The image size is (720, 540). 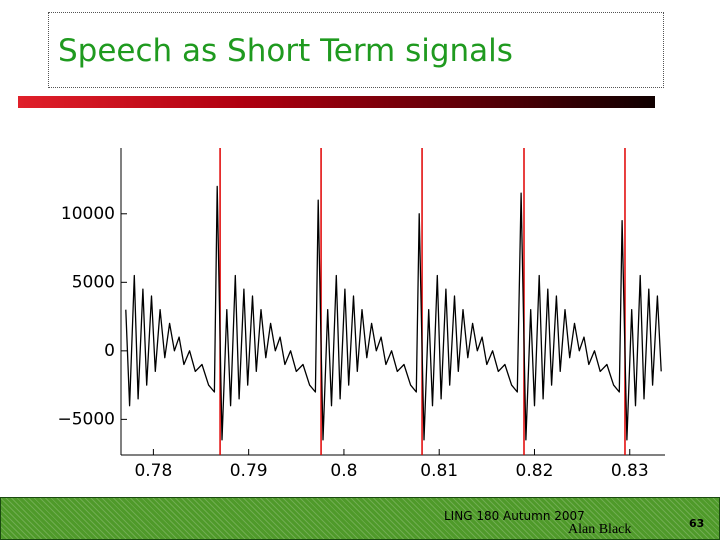 What do you see at coordinates (249, 471) in the screenshot?
I see `x-tick-label: 0.79` at bounding box center [249, 471].